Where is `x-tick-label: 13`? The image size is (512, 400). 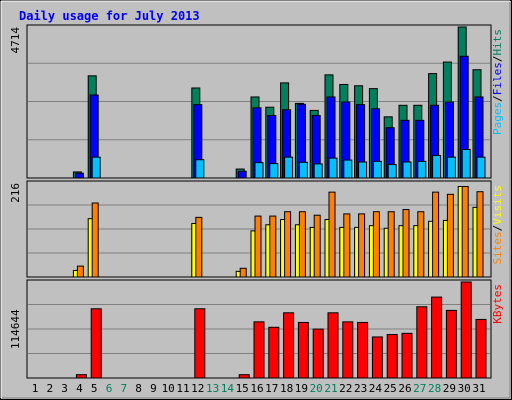 x-tick-label: 13 is located at coordinates (212, 388).